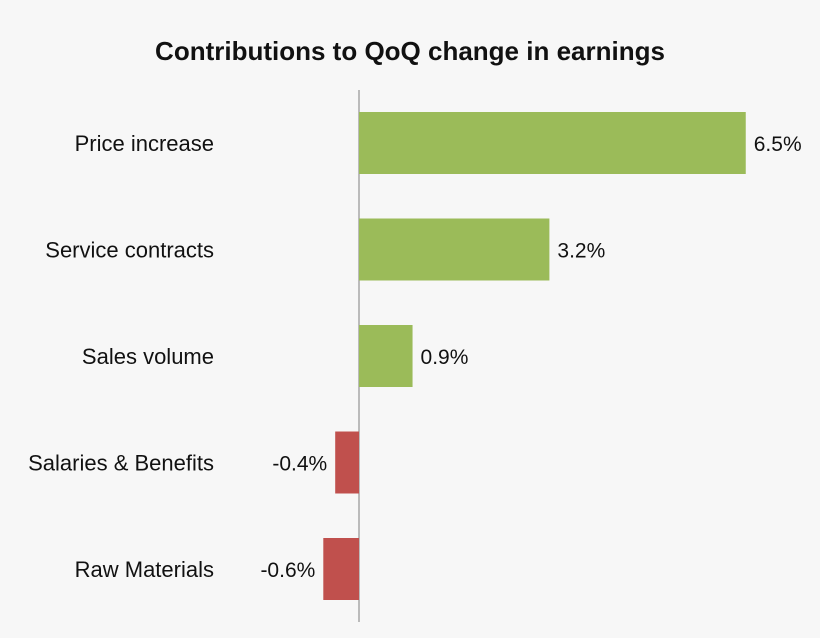  What do you see at coordinates (144, 569) in the screenshot?
I see `category-label: Raw Materials` at bounding box center [144, 569].